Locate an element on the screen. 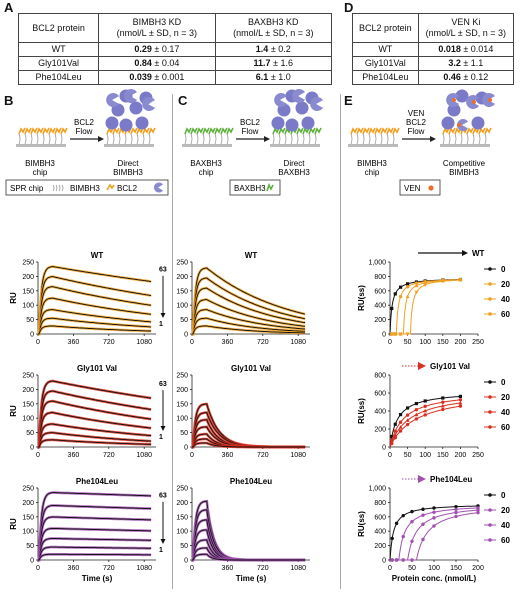  concentration-bottom-label: 1 is located at coordinates (161, 324).